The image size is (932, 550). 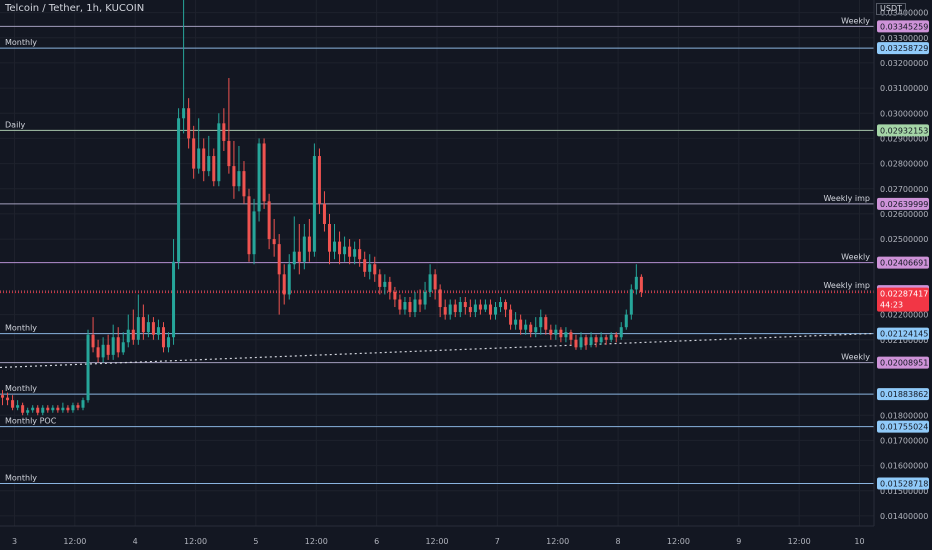 What do you see at coordinates (21, 478) in the screenshot?
I see `level-name: Monthly` at bounding box center [21, 478].